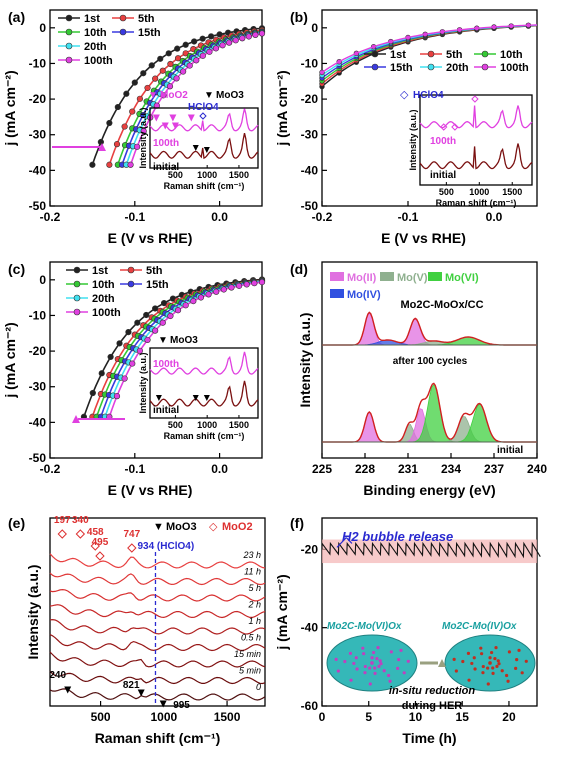 The height and width of the screenshot is (759, 563). What do you see at coordinates (322, 469) in the screenshot?
I see `x-tick-label: 225` at bounding box center [322, 469].